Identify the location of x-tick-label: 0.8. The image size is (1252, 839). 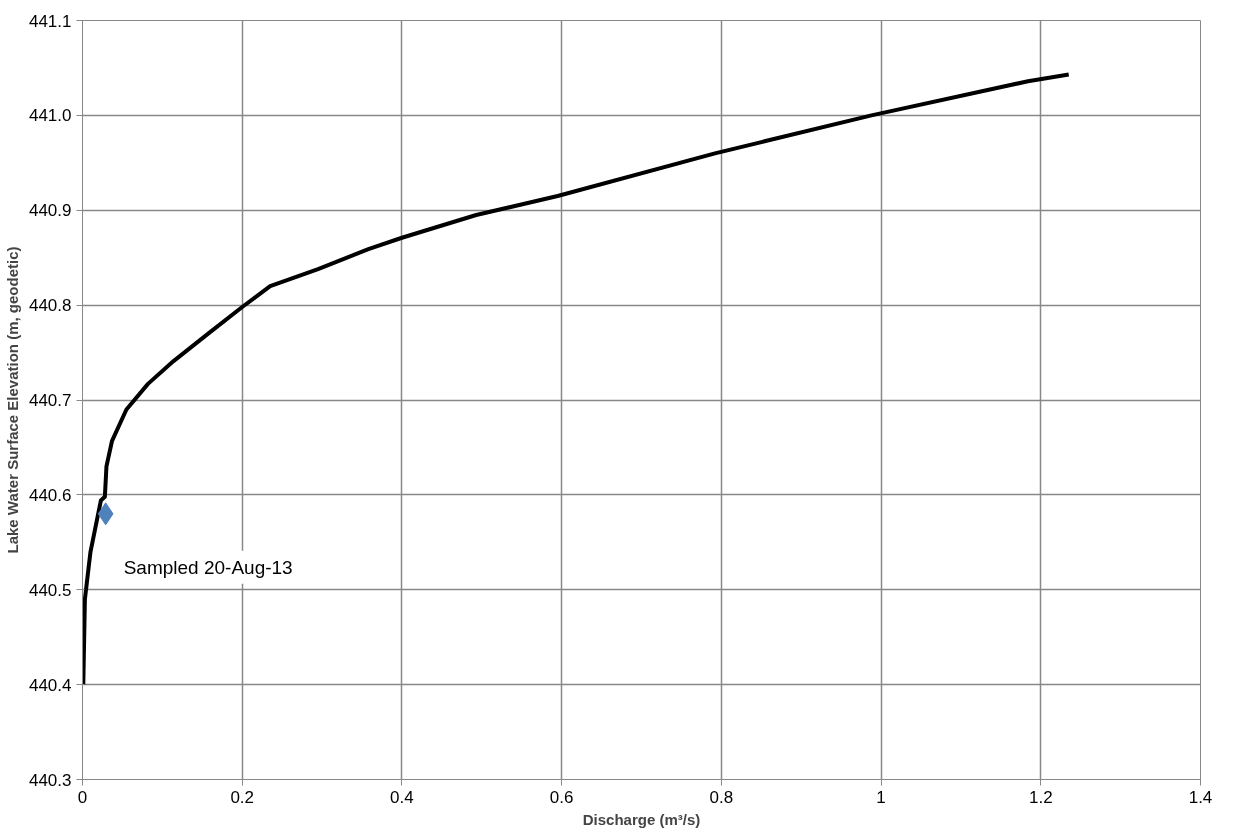
(721, 797).